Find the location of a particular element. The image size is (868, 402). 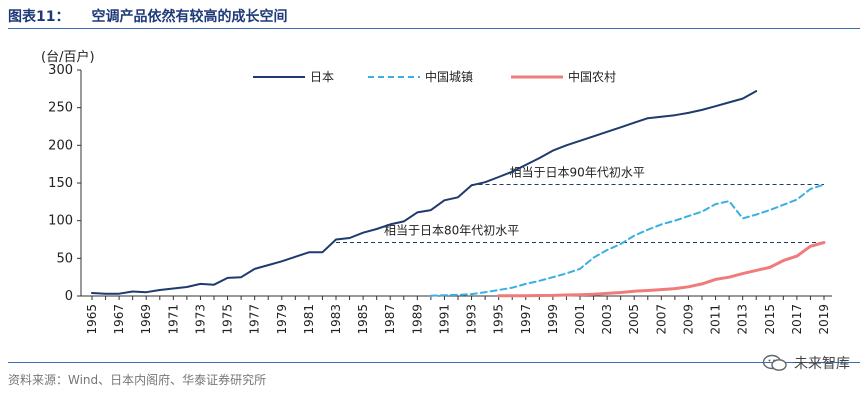

reference-line-label: 相当于日本90年代初水平 is located at coordinates (577, 173).